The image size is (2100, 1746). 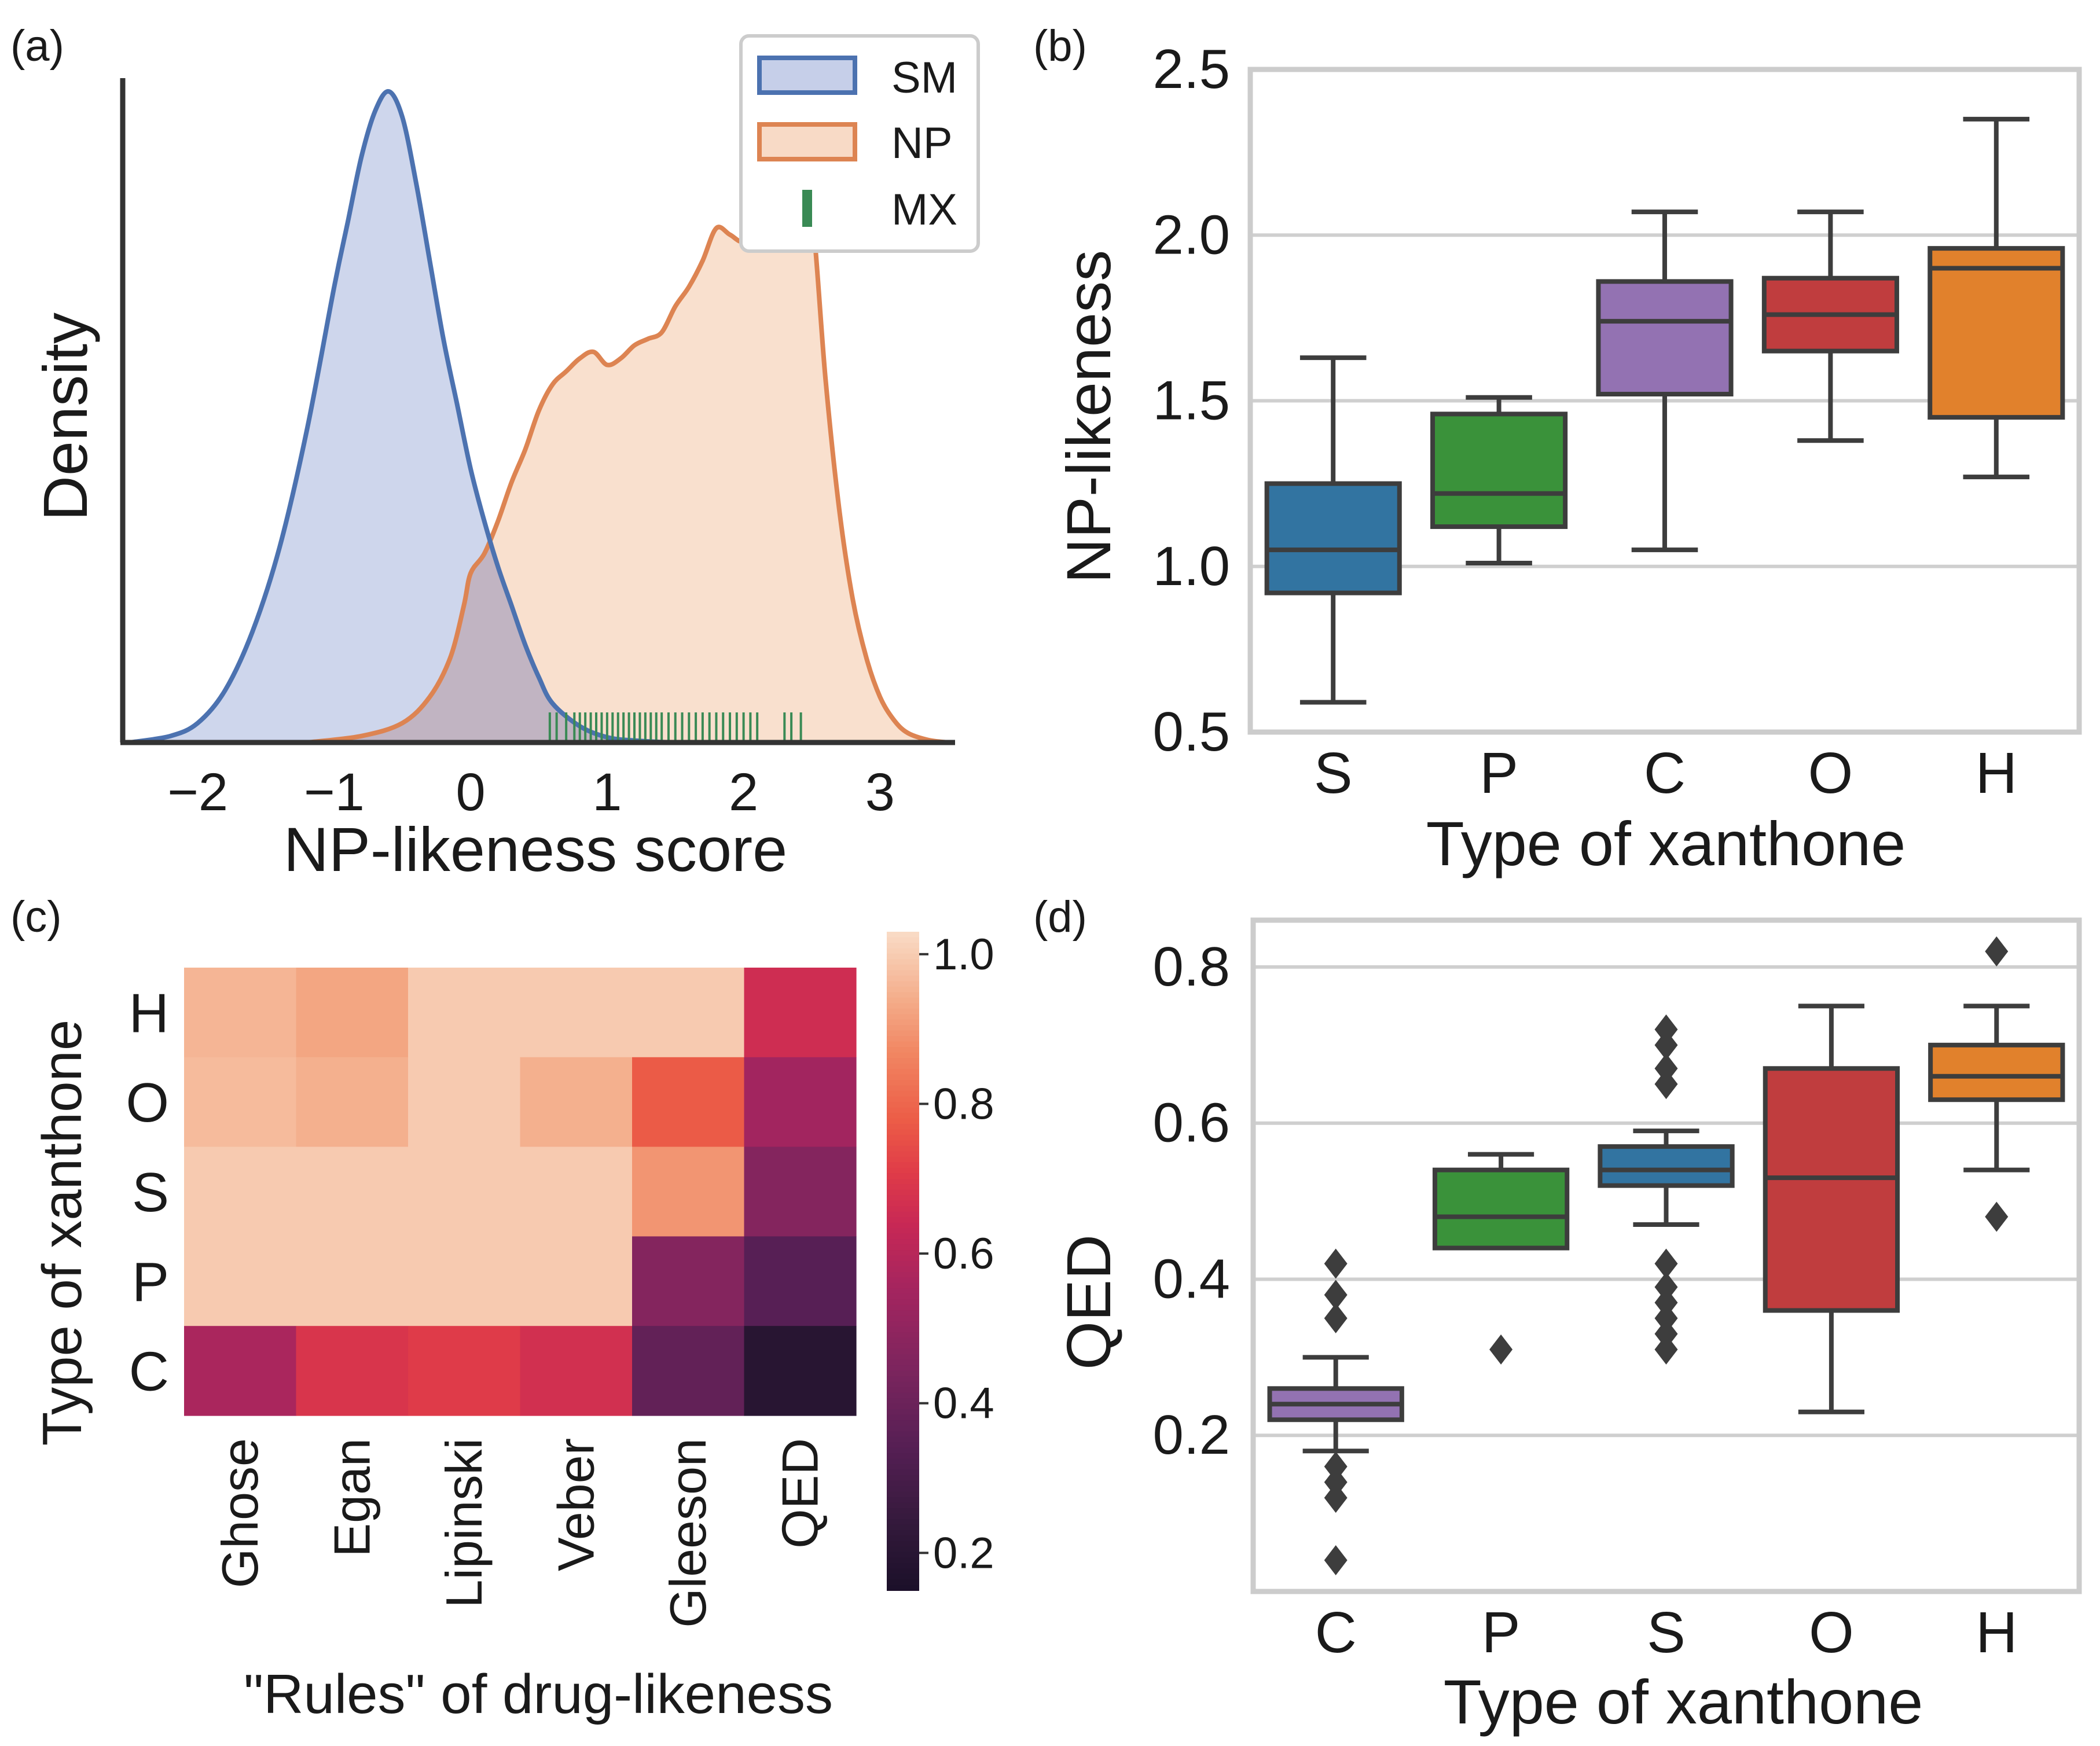 What do you see at coordinates (688, 1281) in the screenshot?
I see `heatmap-cell-p-gleeson` at bounding box center [688, 1281].